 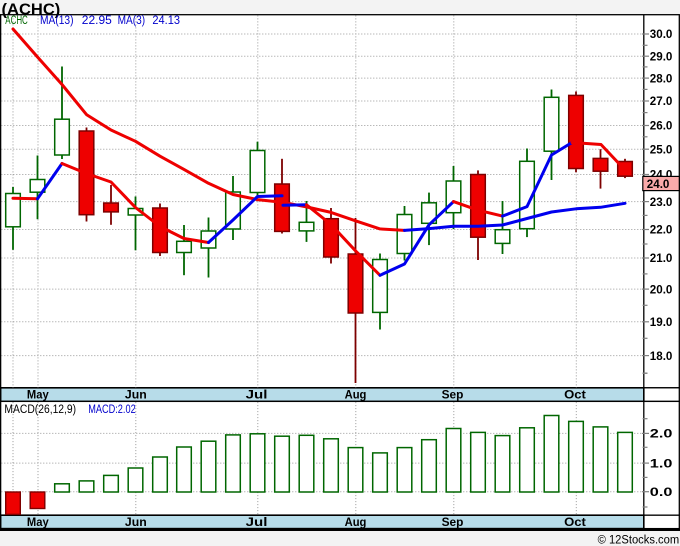 What do you see at coordinates (132, 21) in the screenshot?
I see `svg-text: MA(3)` at bounding box center [132, 21].